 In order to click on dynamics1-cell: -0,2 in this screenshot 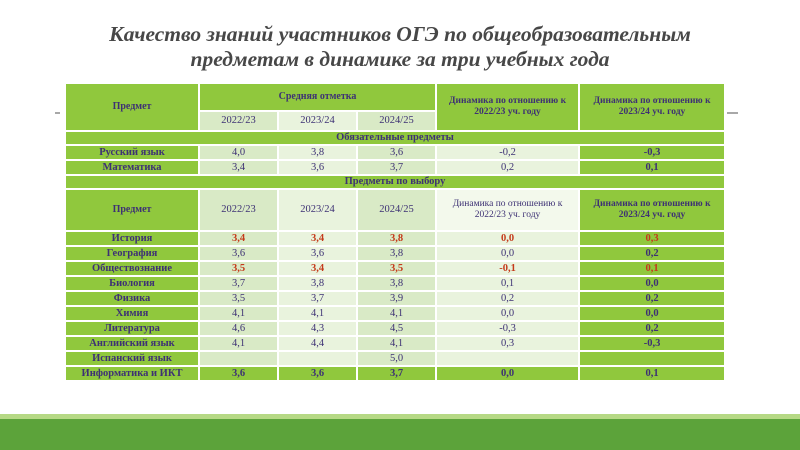, I will do `click(508, 153)`.